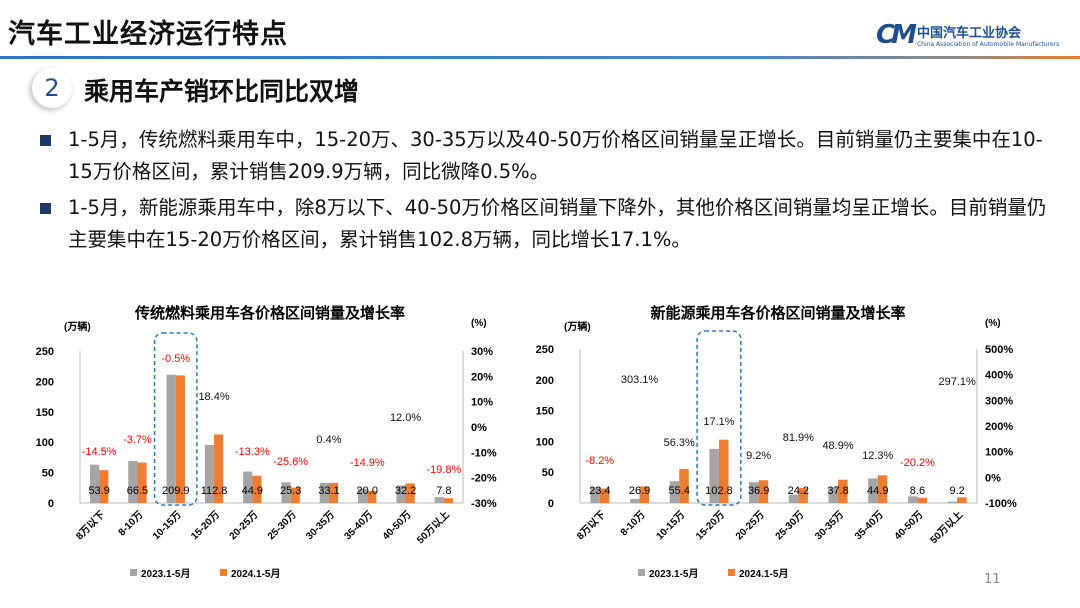 The width and height of the screenshot is (1080, 608). I want to click on growth-label: 297.1%, so click(957, 382).